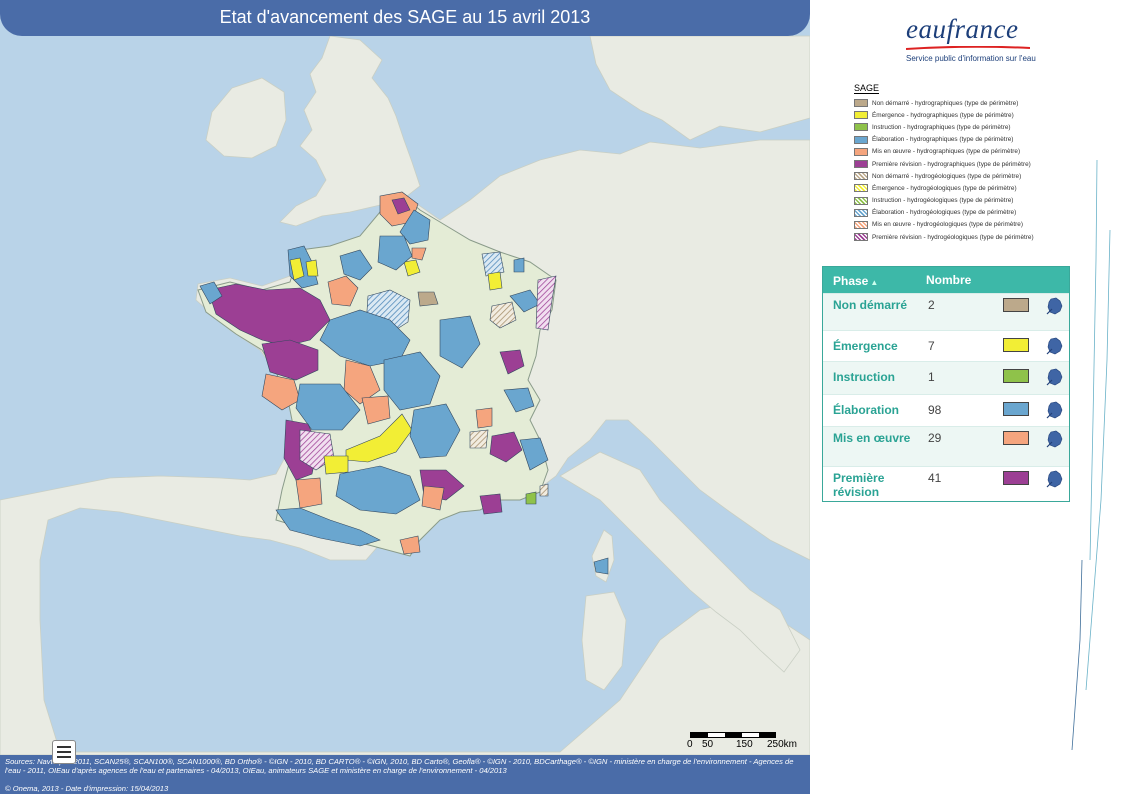 The width and height of the screenshot is (1123, 794). Describe the element at coordinates (946, 446) in the screenshot. I see `phase-row: Mis en œuvre 29` at that location.